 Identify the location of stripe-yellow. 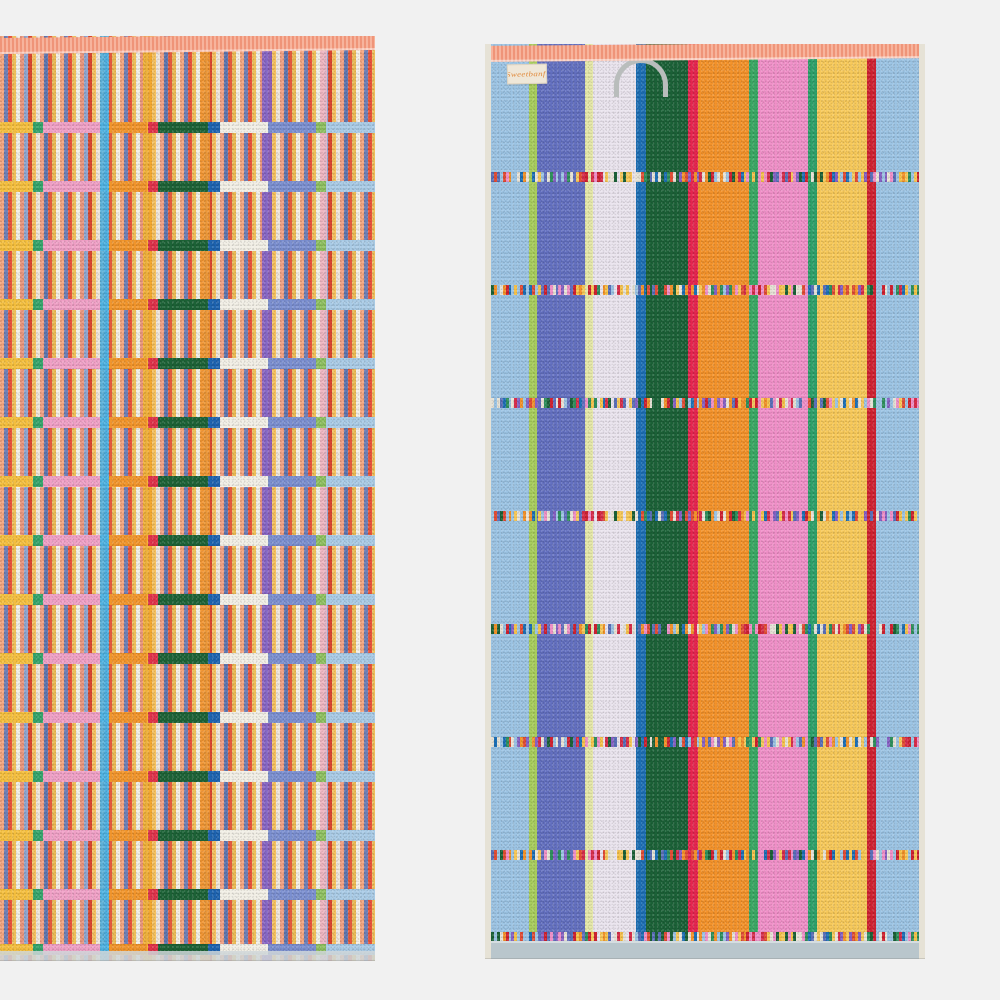
(842, 501).